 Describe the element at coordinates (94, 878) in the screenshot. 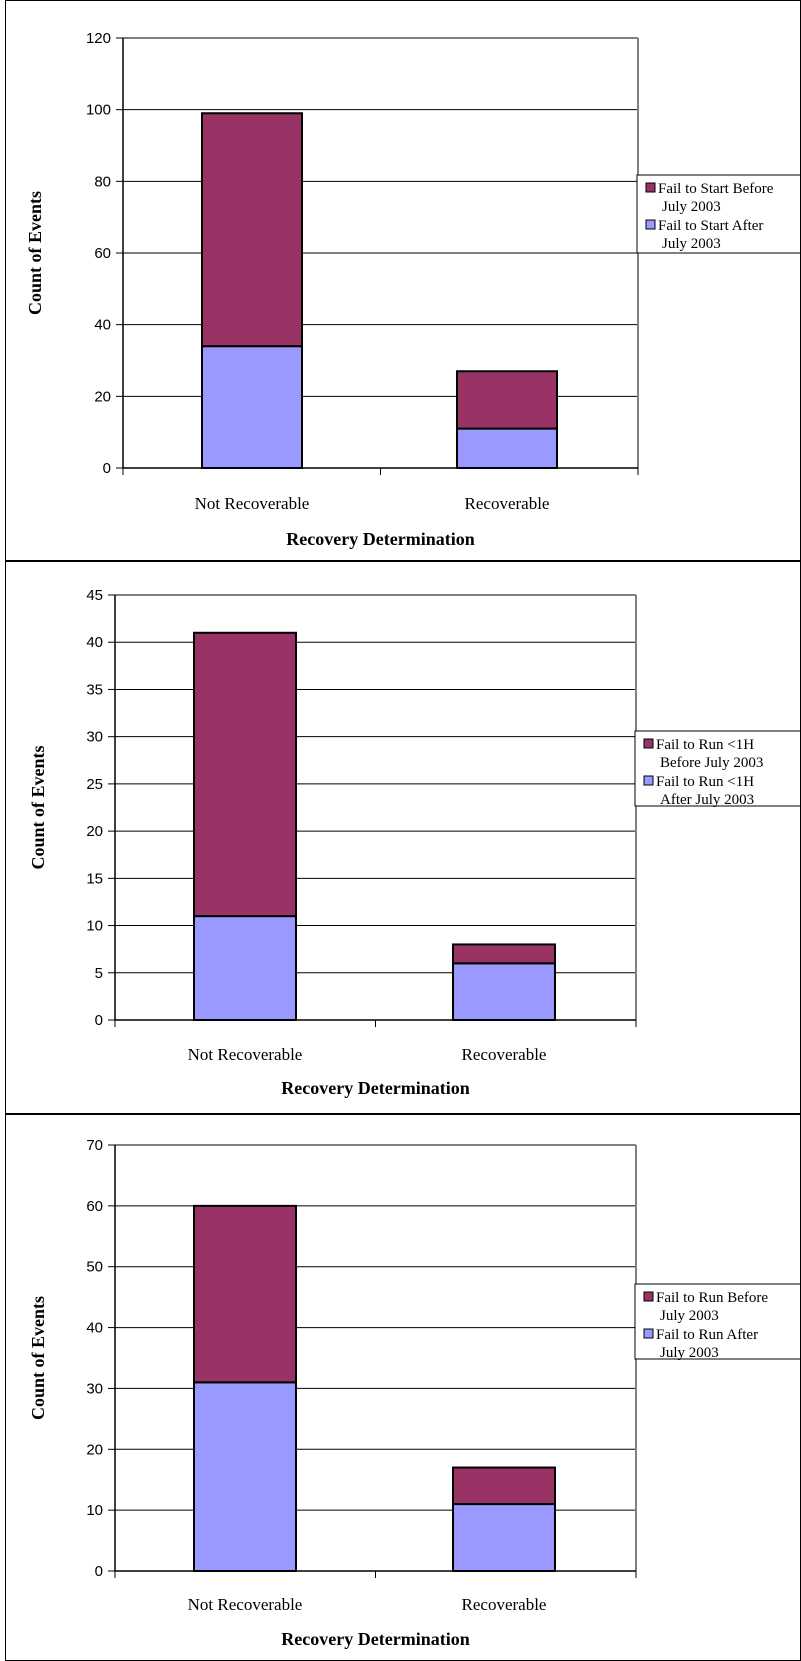

I see `y-tick-label: 15` at that location.